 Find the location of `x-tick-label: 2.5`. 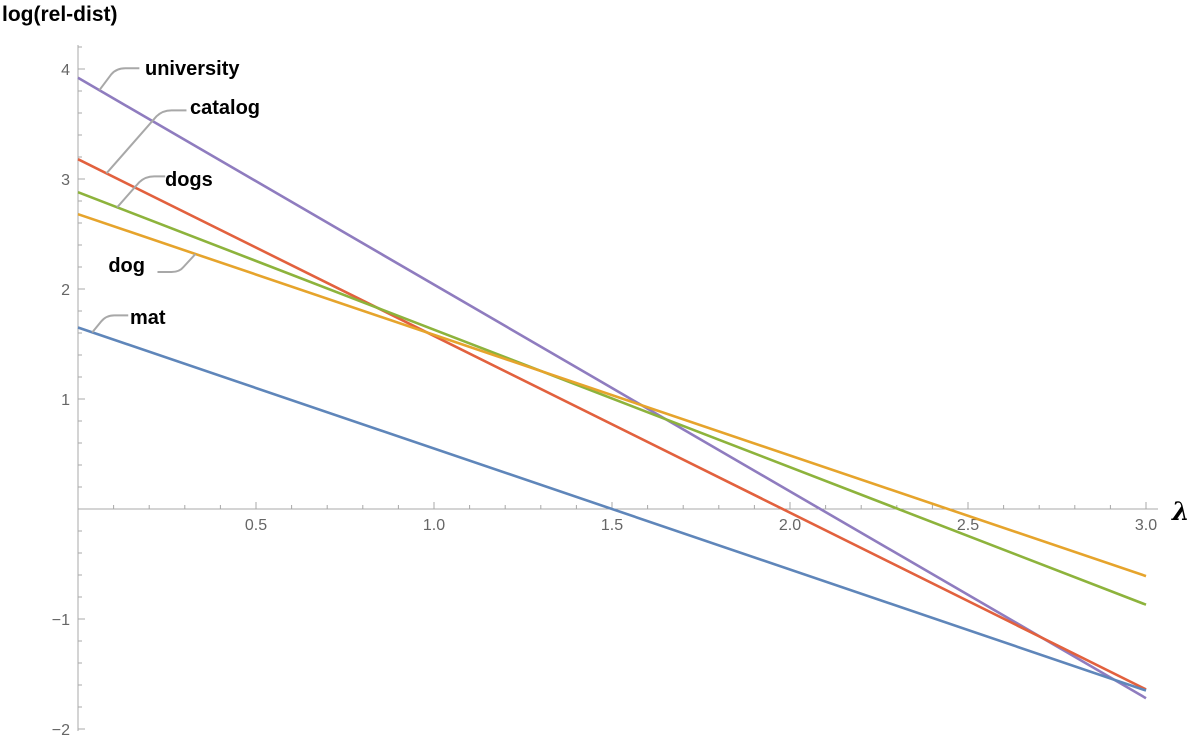

x-tick-label: 2.5 is located at coordinates (968, 525).